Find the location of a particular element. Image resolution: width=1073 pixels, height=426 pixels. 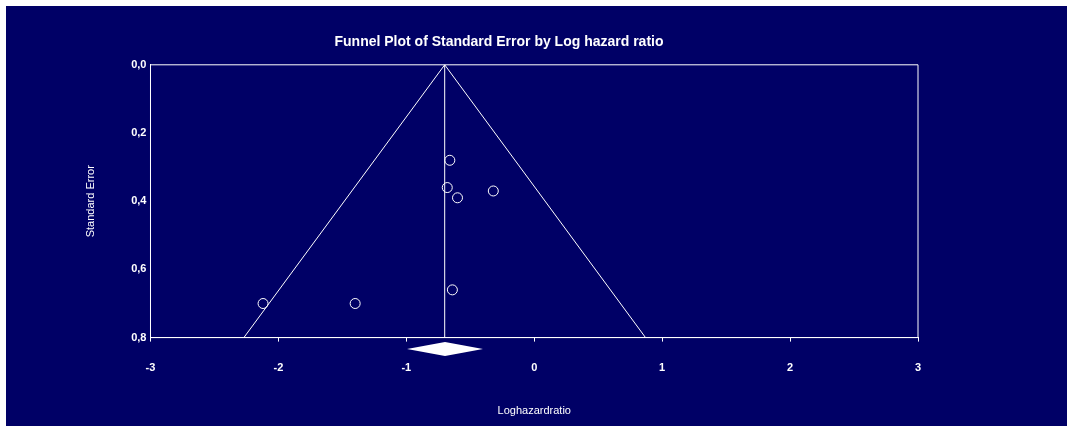

x-tick-label: 3 is located at coordinates (918, 367).